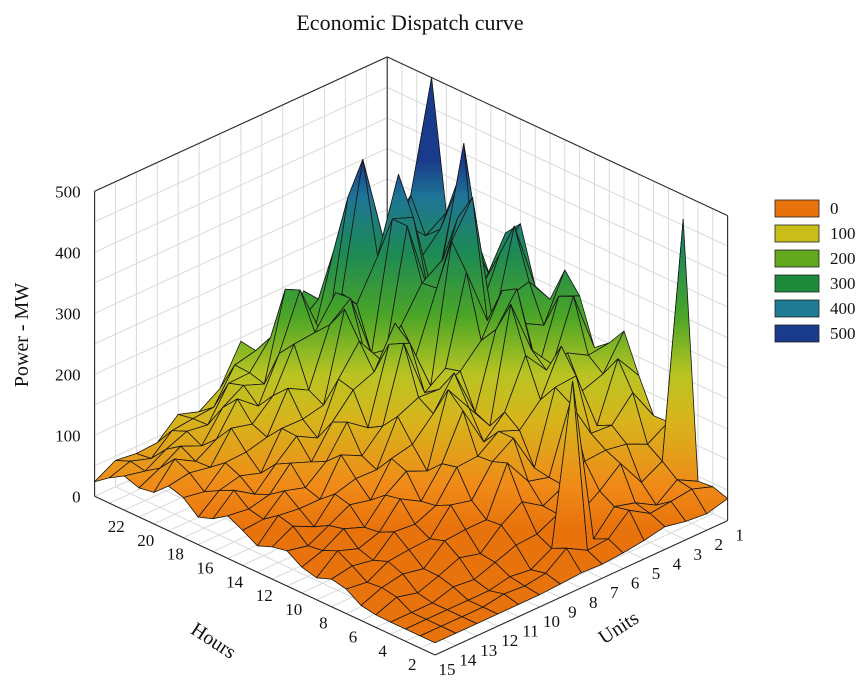 The height and width of the screenshot is (693, 864). Describe the element at coordinates (677, 563) in the screenshot. I see `unit-tick-label: 4` at that location.